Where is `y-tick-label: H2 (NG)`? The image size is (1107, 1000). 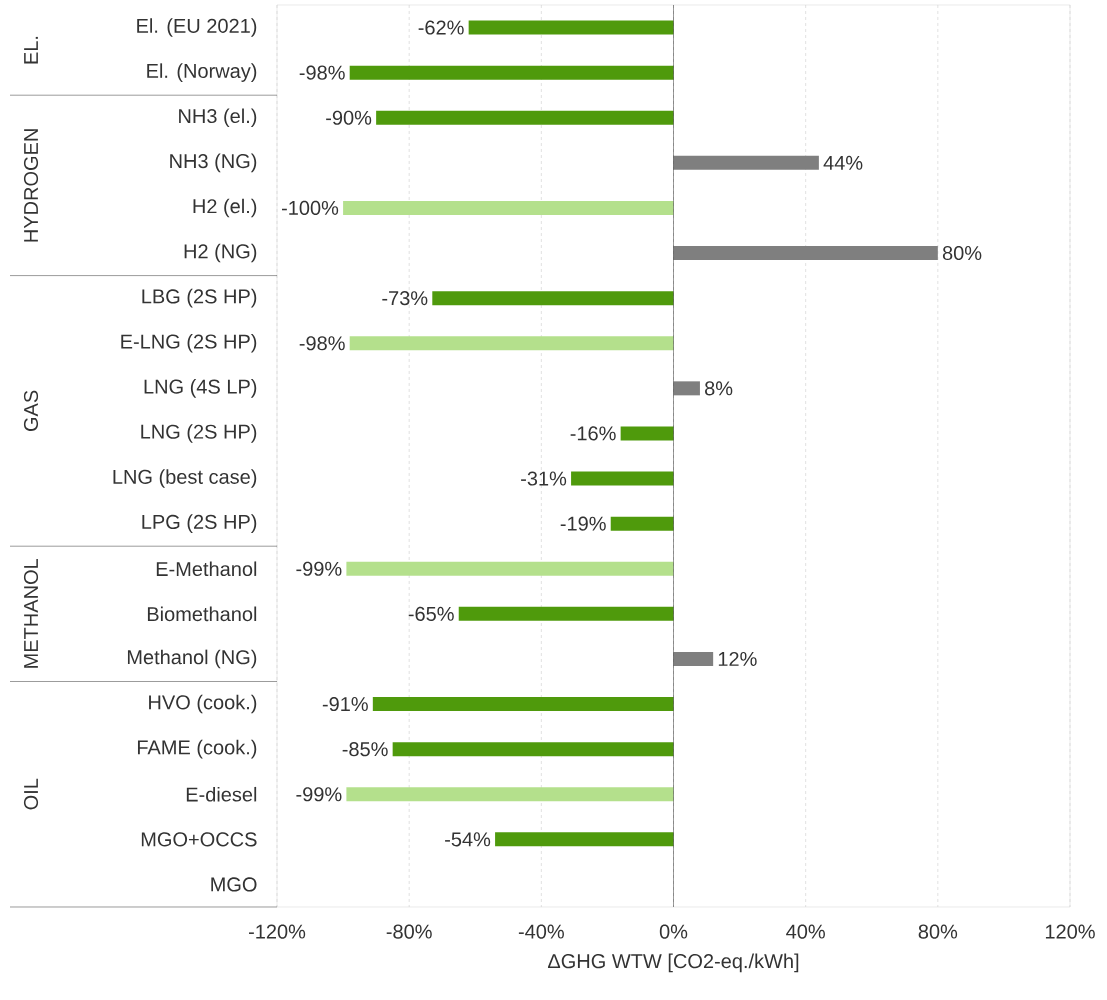
y-tick-label: H2 (NG) is located at coordinates (220, 253).